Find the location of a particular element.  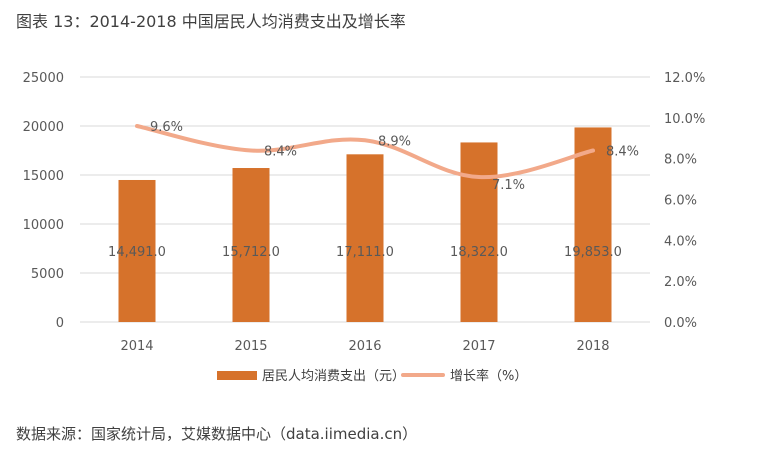

y-left-tick-label: 5000 is located at coordinates (47, 274).